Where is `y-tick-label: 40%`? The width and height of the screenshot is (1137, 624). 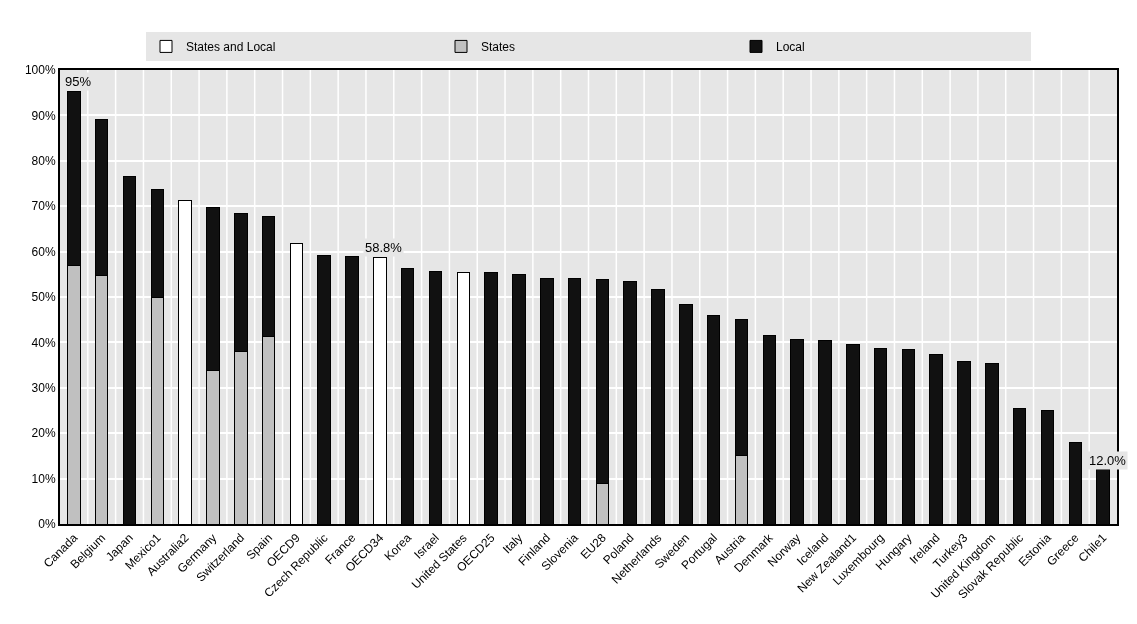 y-tick-label: 40% is located at coordinates (43, 342).